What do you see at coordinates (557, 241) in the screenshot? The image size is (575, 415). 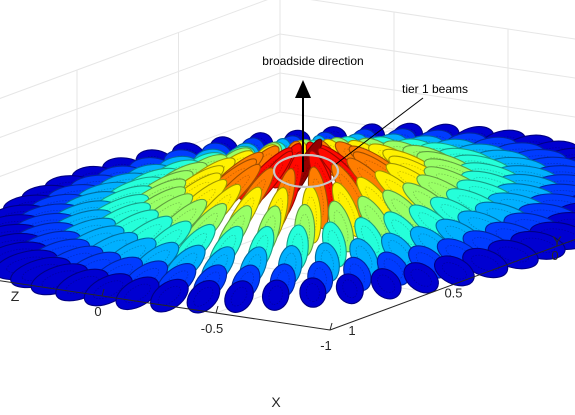 I see `y-axis-label: Y` at bounding box center [557, 241].